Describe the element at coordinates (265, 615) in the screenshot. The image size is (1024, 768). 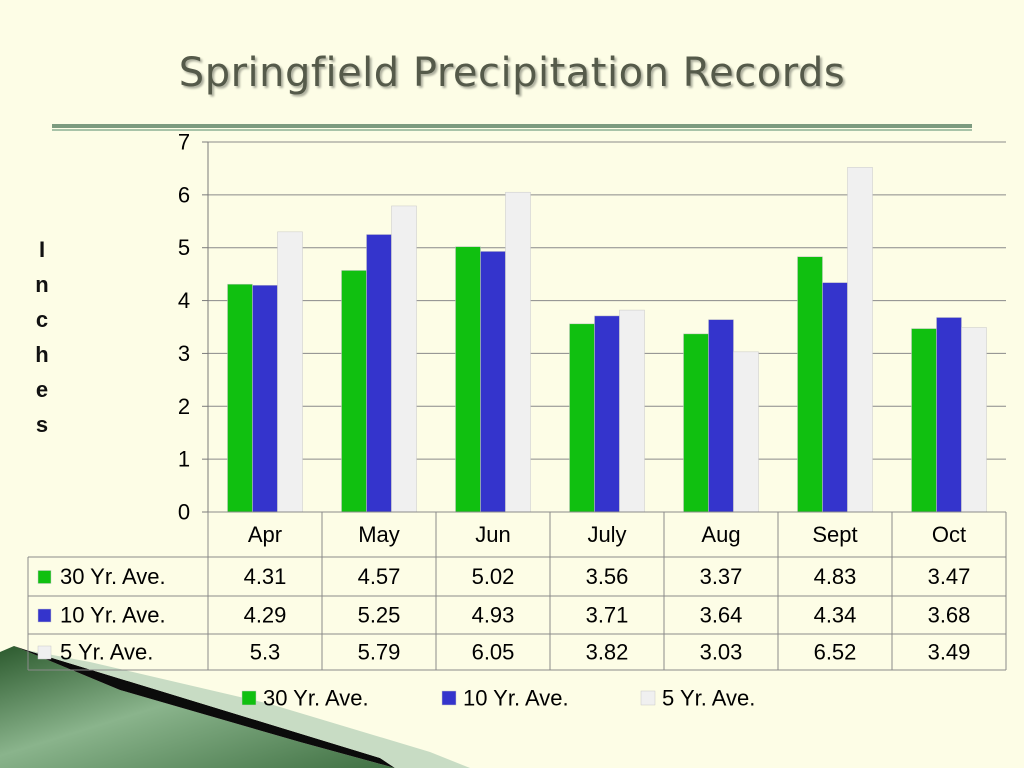
I see `table-cell: 4.29` at that location.